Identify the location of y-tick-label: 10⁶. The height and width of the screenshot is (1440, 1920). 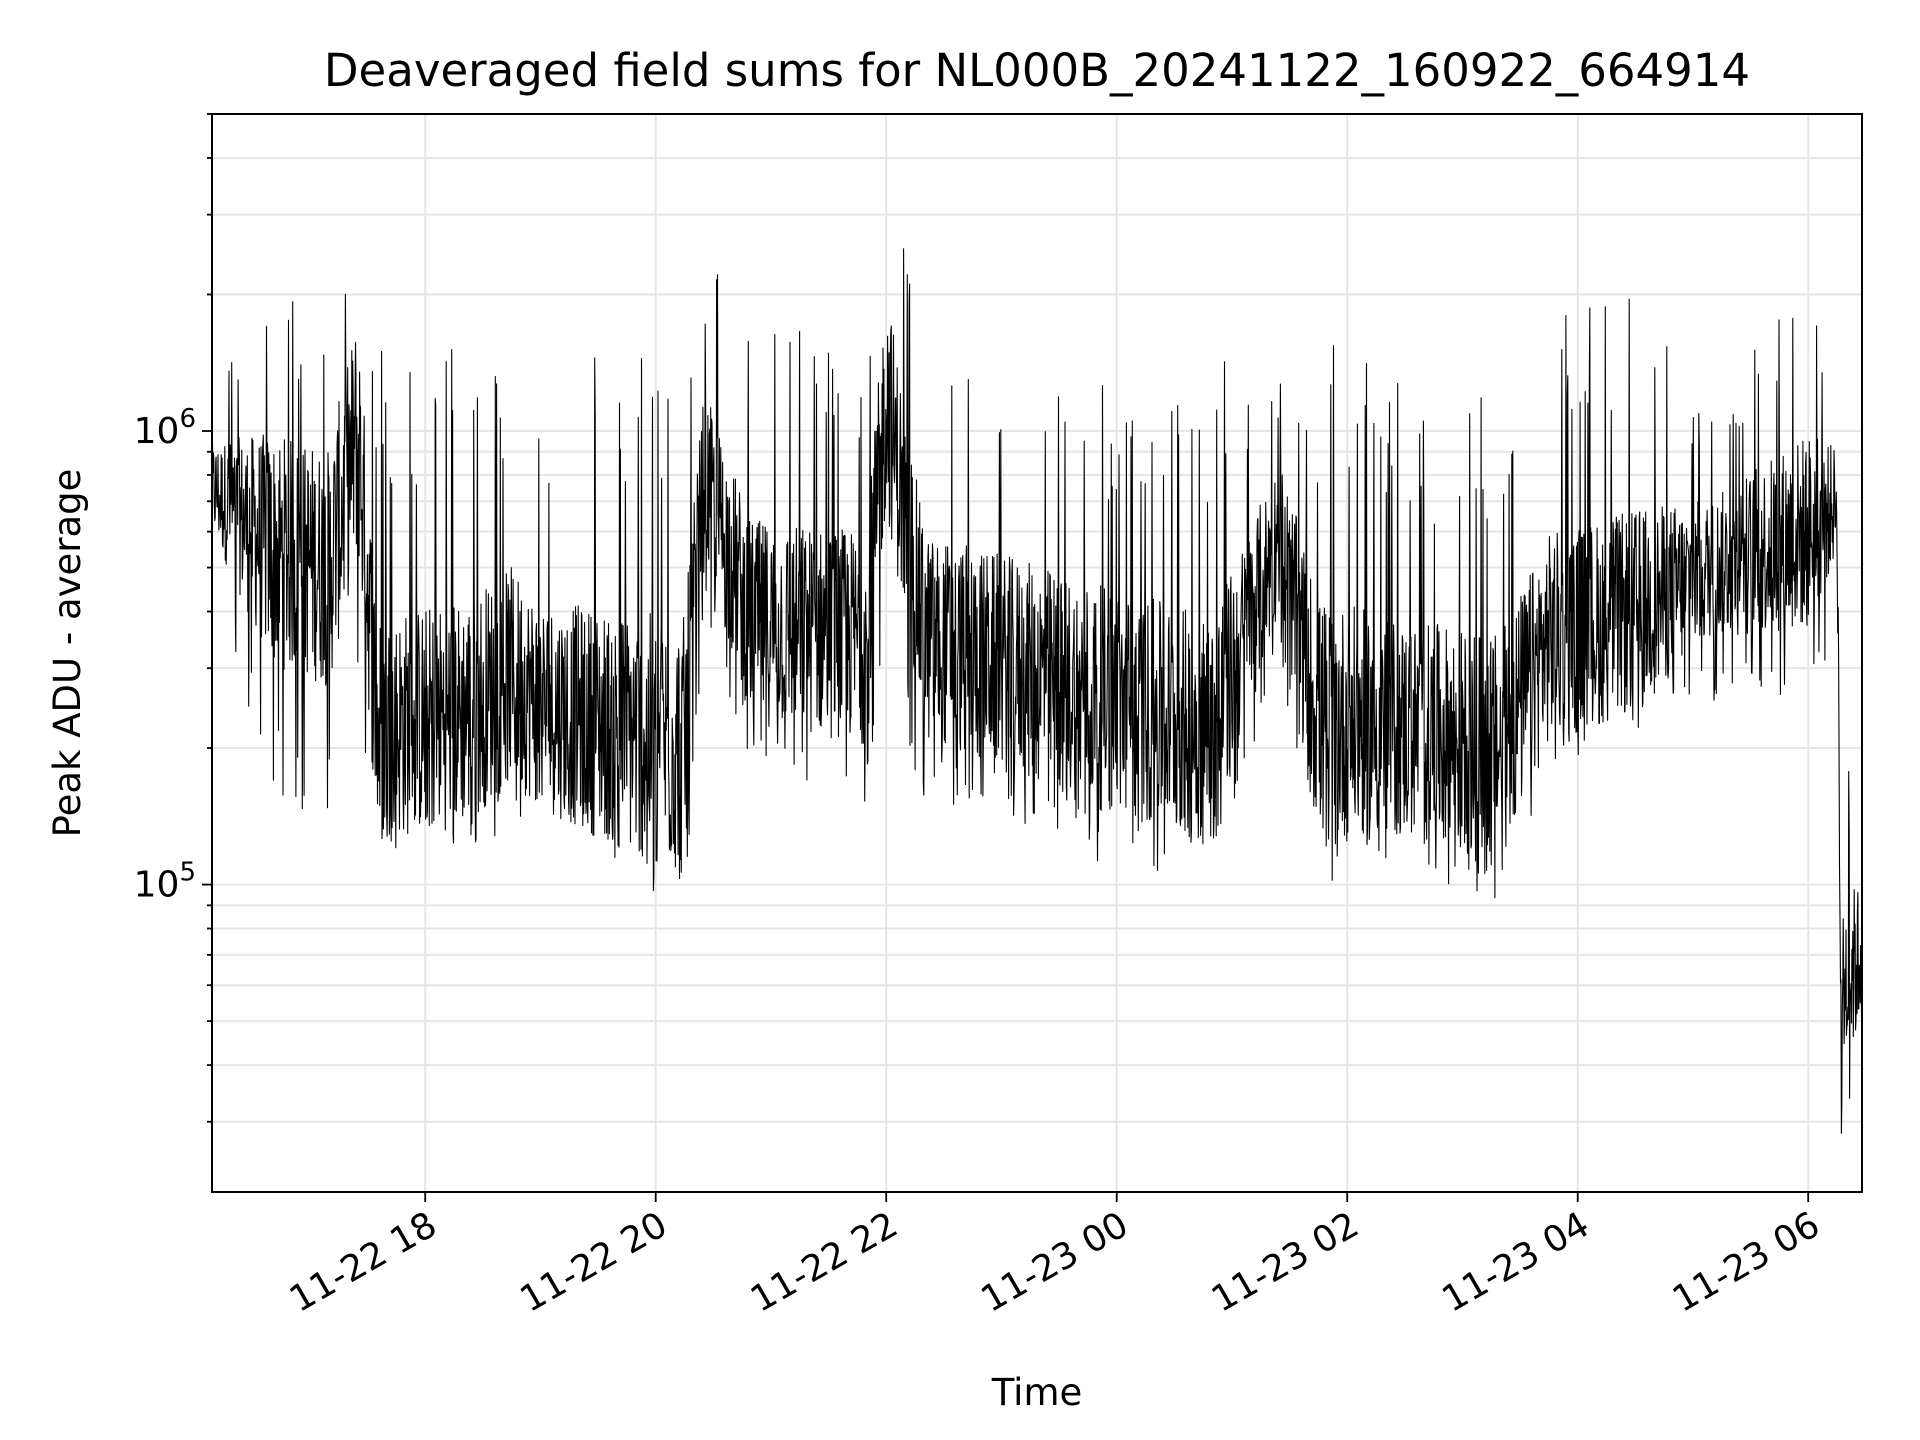
(165, 428).